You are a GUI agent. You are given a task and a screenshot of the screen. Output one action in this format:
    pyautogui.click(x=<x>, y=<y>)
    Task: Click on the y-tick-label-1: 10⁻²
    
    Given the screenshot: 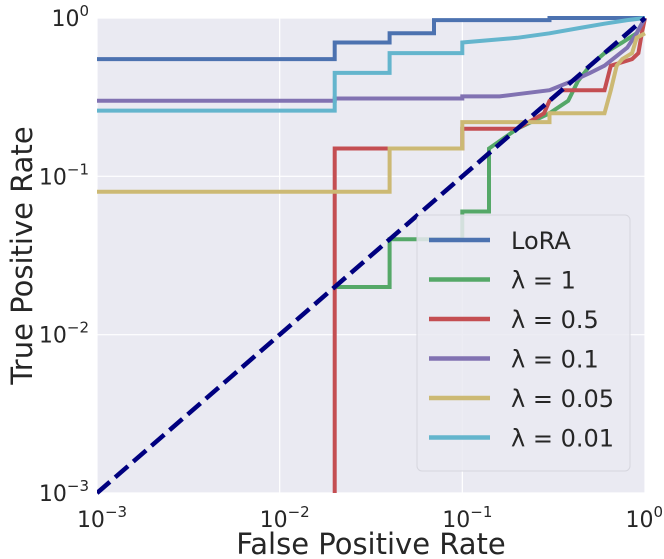 What is the action you would take?
    pyautogui.click(x=64, y=334)
    